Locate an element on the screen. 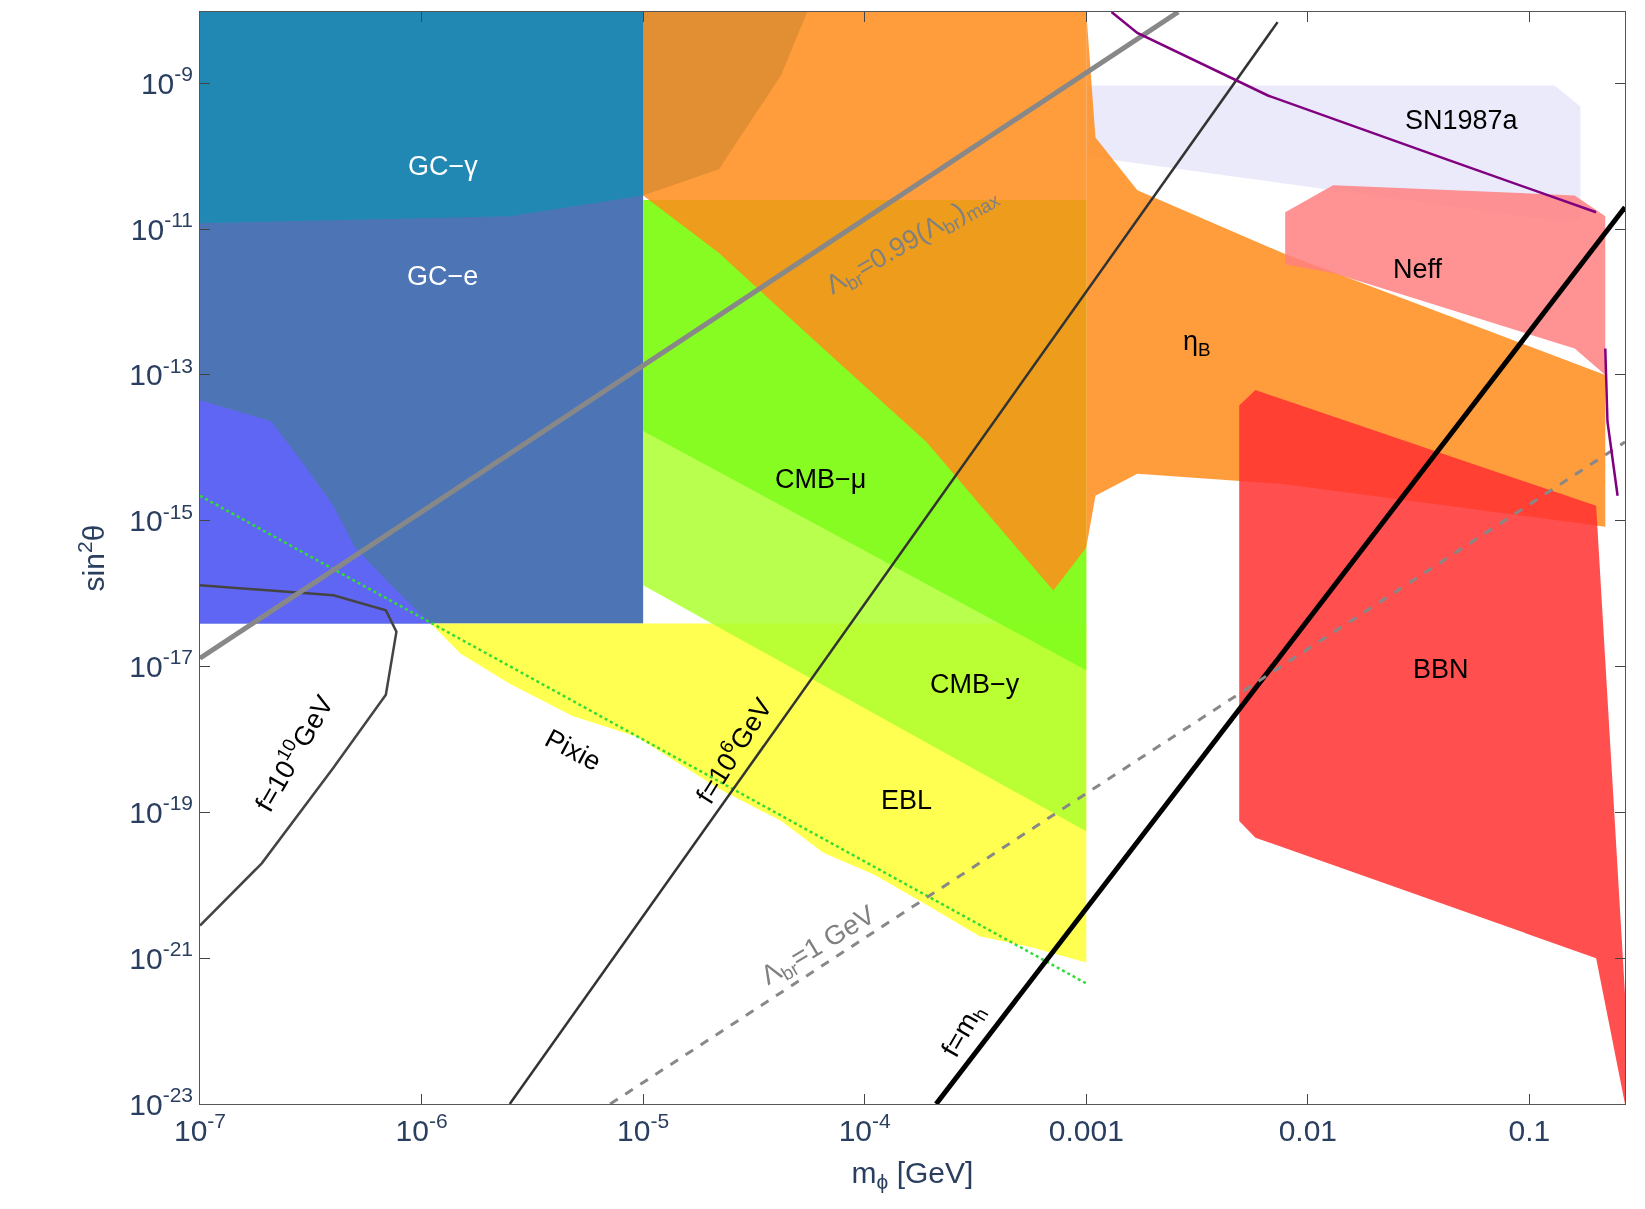  x-tick-label: 10$^{-6}$ is located at coordinates (421, 1128).